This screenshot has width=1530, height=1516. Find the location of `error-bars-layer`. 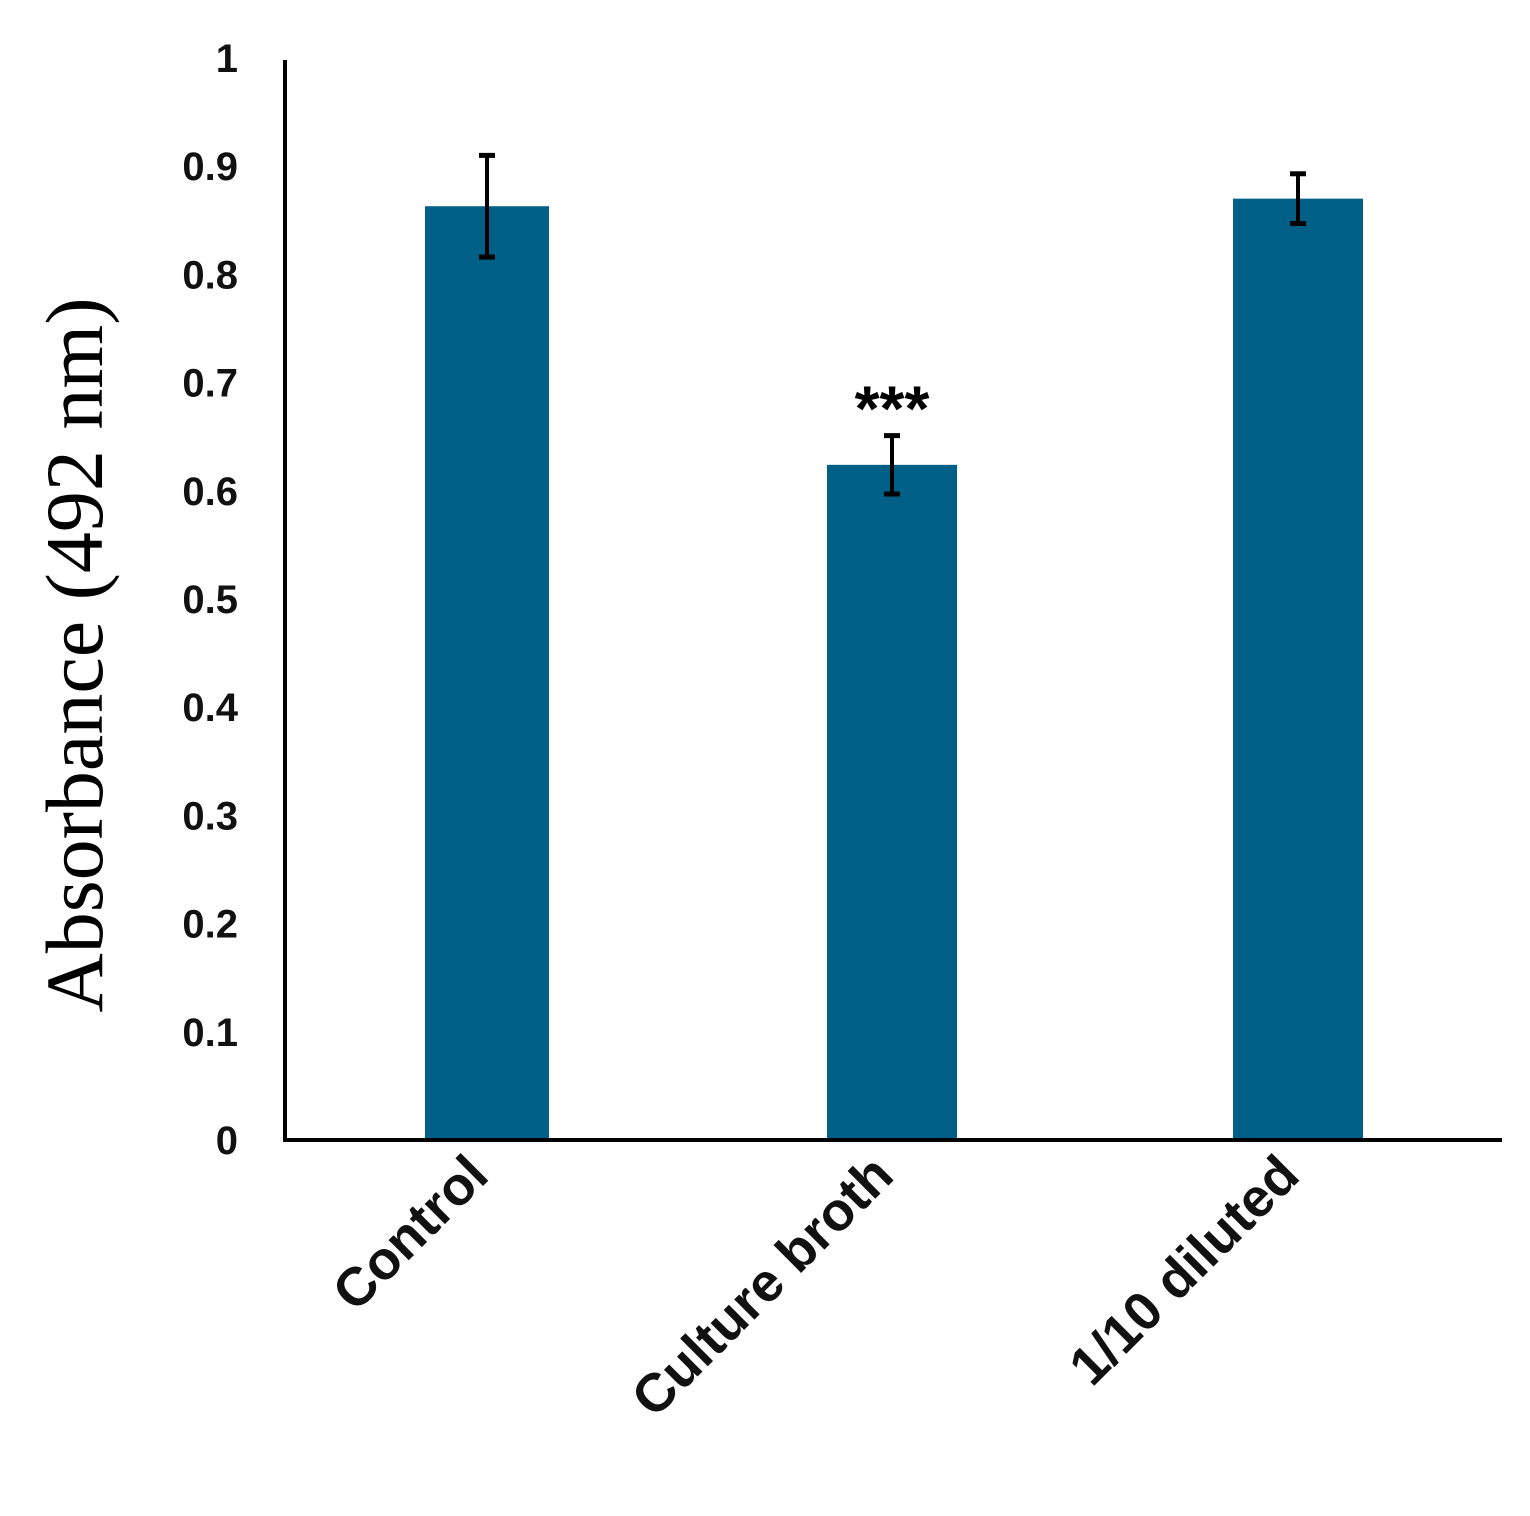

error-bars-layer is located at coordinates (892, 324).